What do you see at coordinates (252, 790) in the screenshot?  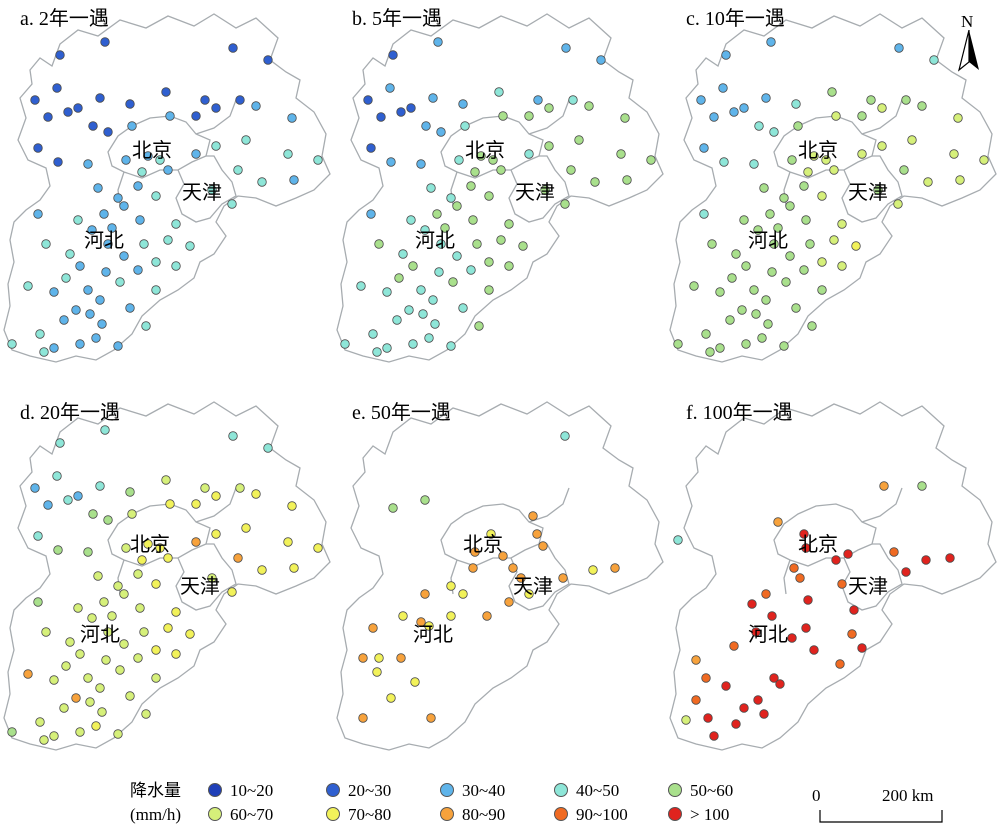 I see `legend-label: 10~20` at bounding box center [252, 790].